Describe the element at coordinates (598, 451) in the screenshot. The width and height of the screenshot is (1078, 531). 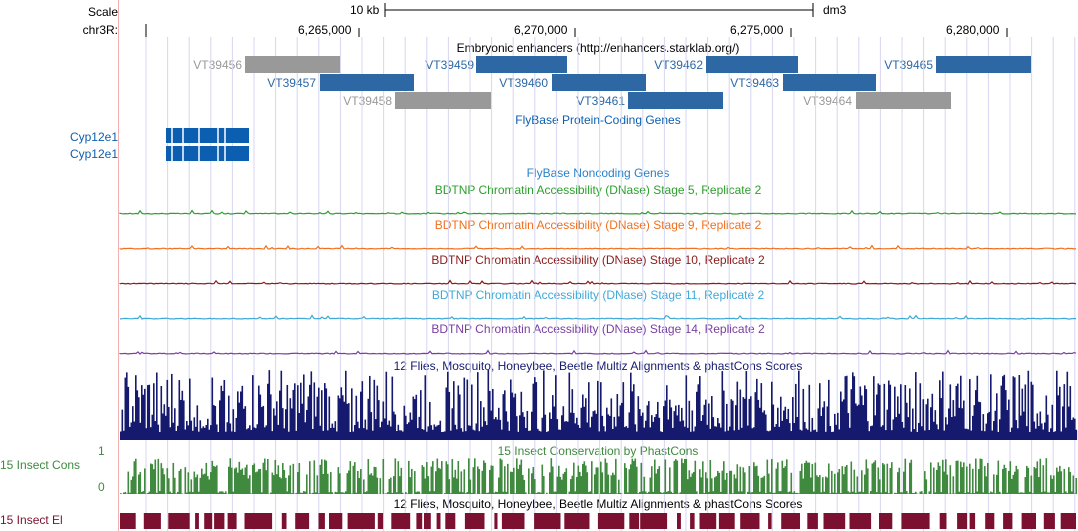
I see `phastcons-track-title: 15 Insect Conservation by PhastCons` at that location.